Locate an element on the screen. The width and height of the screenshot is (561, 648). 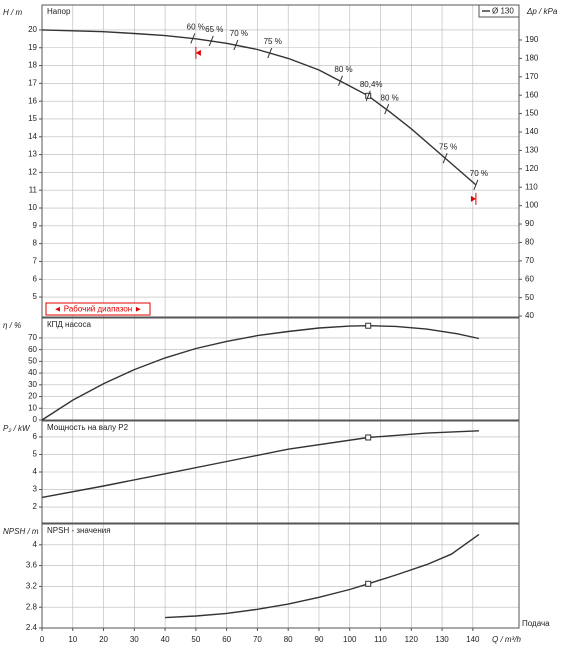
y2-tick-label: 190 is located at coordinates (532, 39).